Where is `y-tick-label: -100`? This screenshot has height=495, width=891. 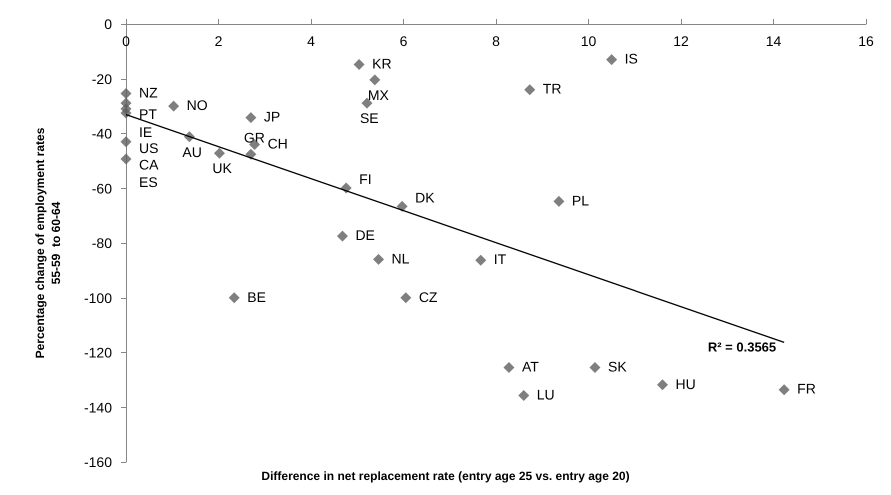
y-tick-label: -100 is located at coordinates (98, 298).